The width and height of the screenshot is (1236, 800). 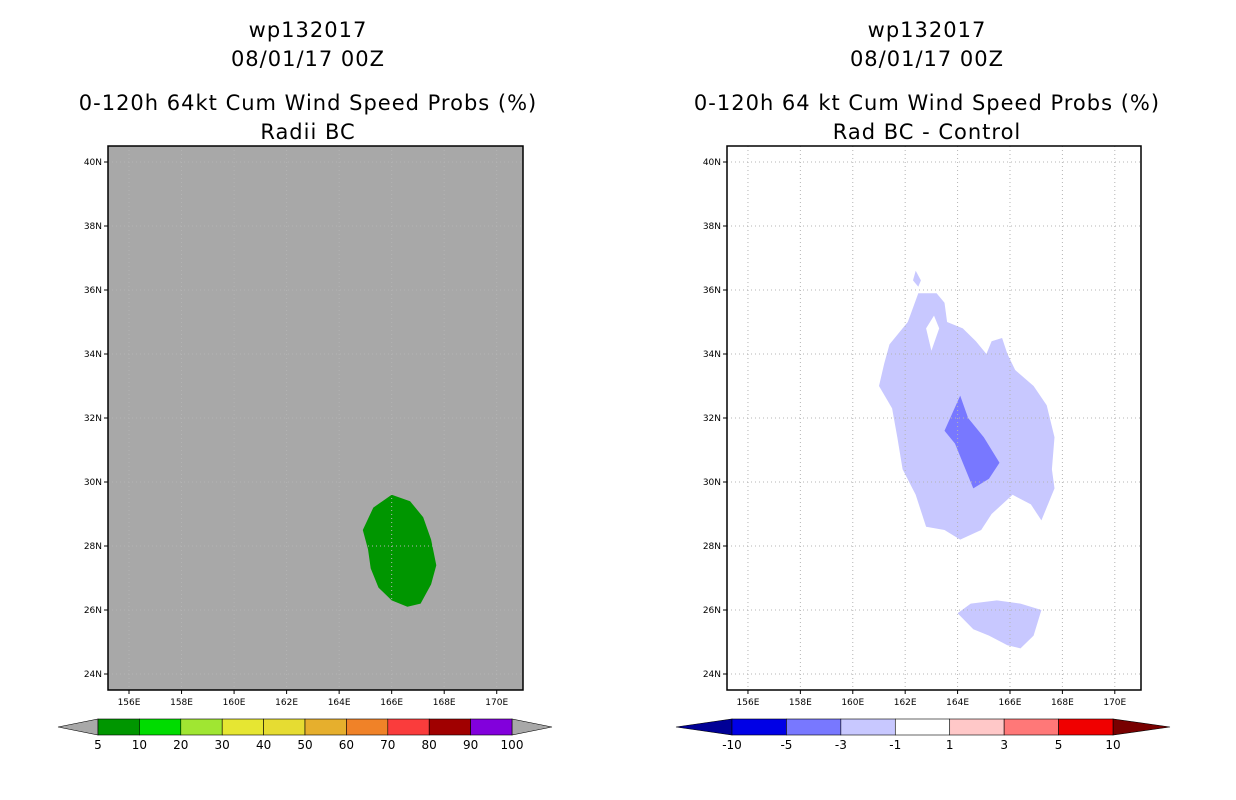 I want to click on colorbar-label: 70, so click(x=387, y=745).